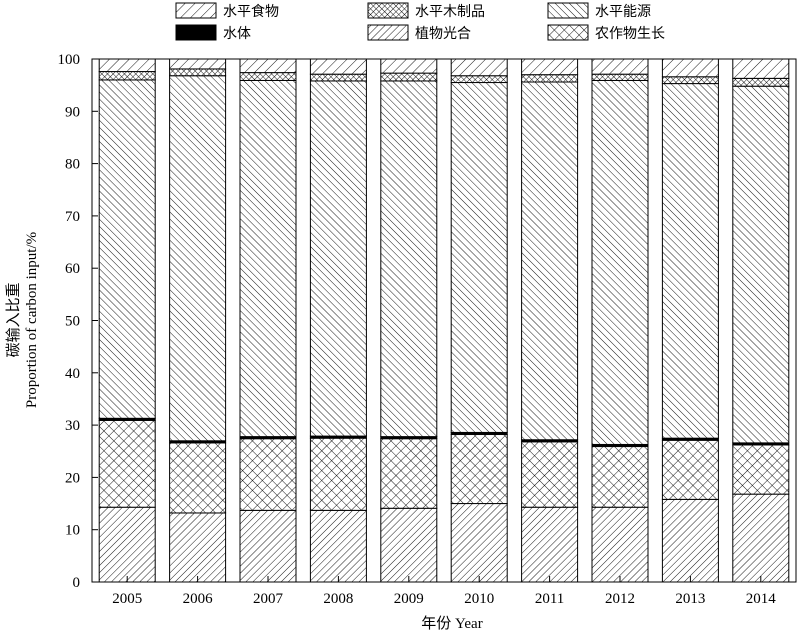  What do you see at coordinates (72, 531) in the screenshot?
I see `y-tick-label: 10` at bounding box center [72, 531].